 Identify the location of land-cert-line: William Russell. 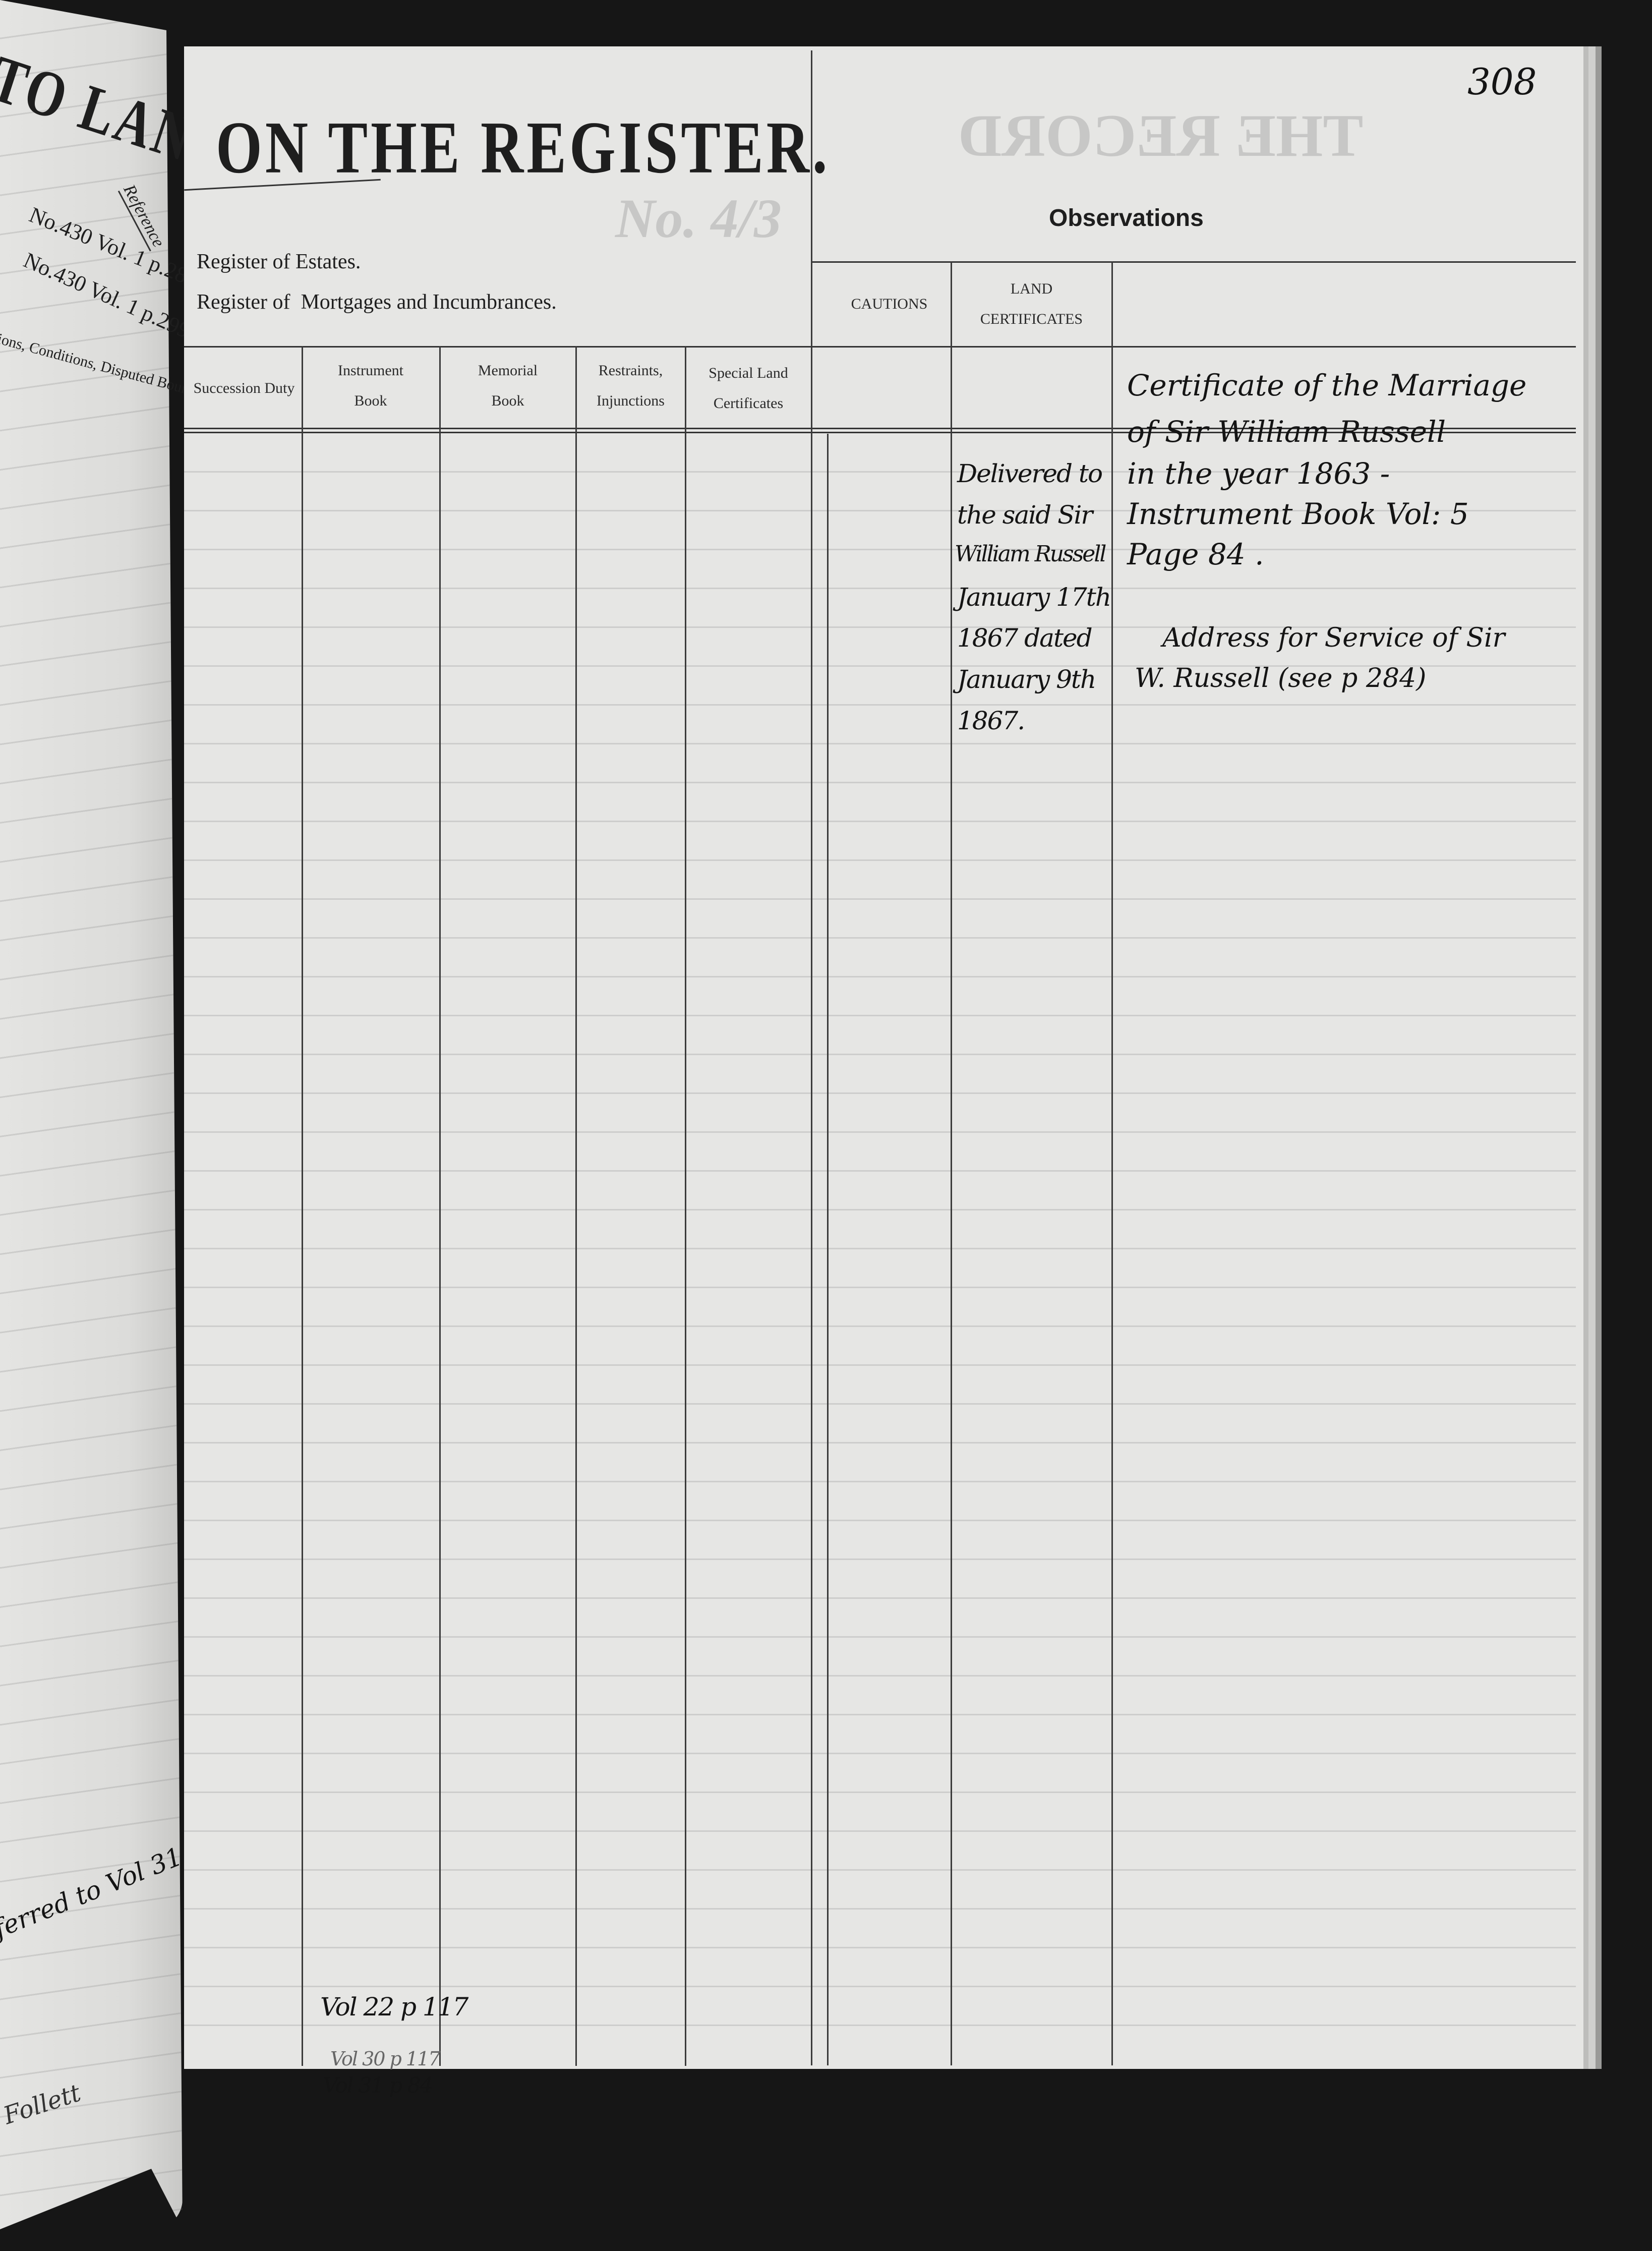
(1030, 554).